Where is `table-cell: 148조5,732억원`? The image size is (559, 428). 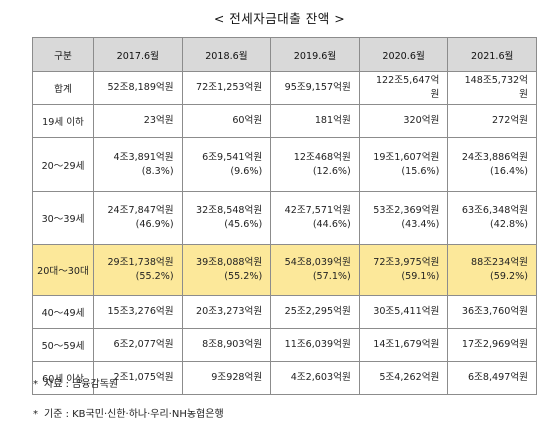
table-cell: 148조5,732억원 is located at coordinates (492, 88).